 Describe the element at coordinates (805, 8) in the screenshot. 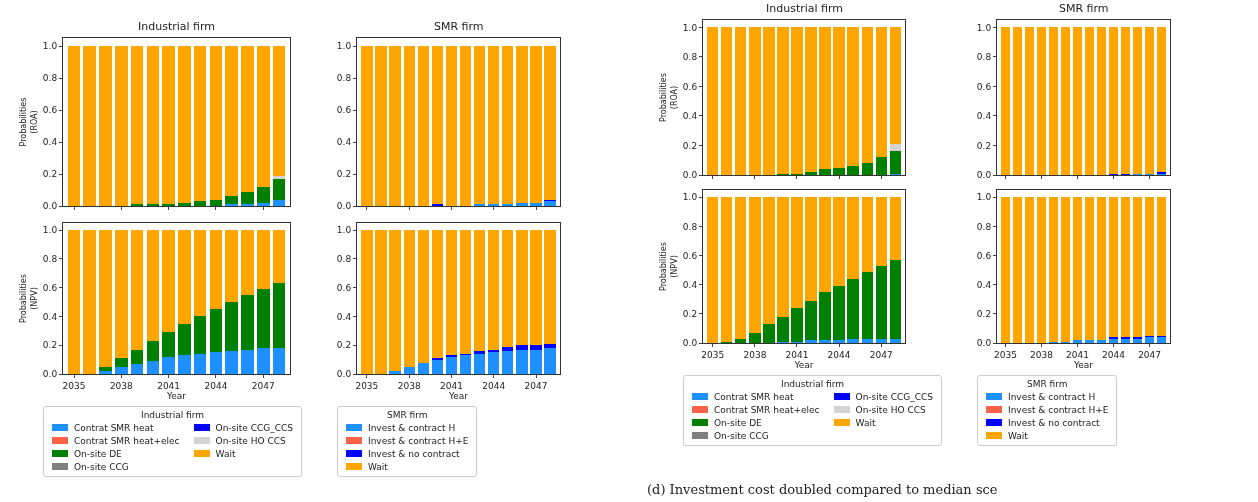

I see `chart-title: Industrial firm` at that location.